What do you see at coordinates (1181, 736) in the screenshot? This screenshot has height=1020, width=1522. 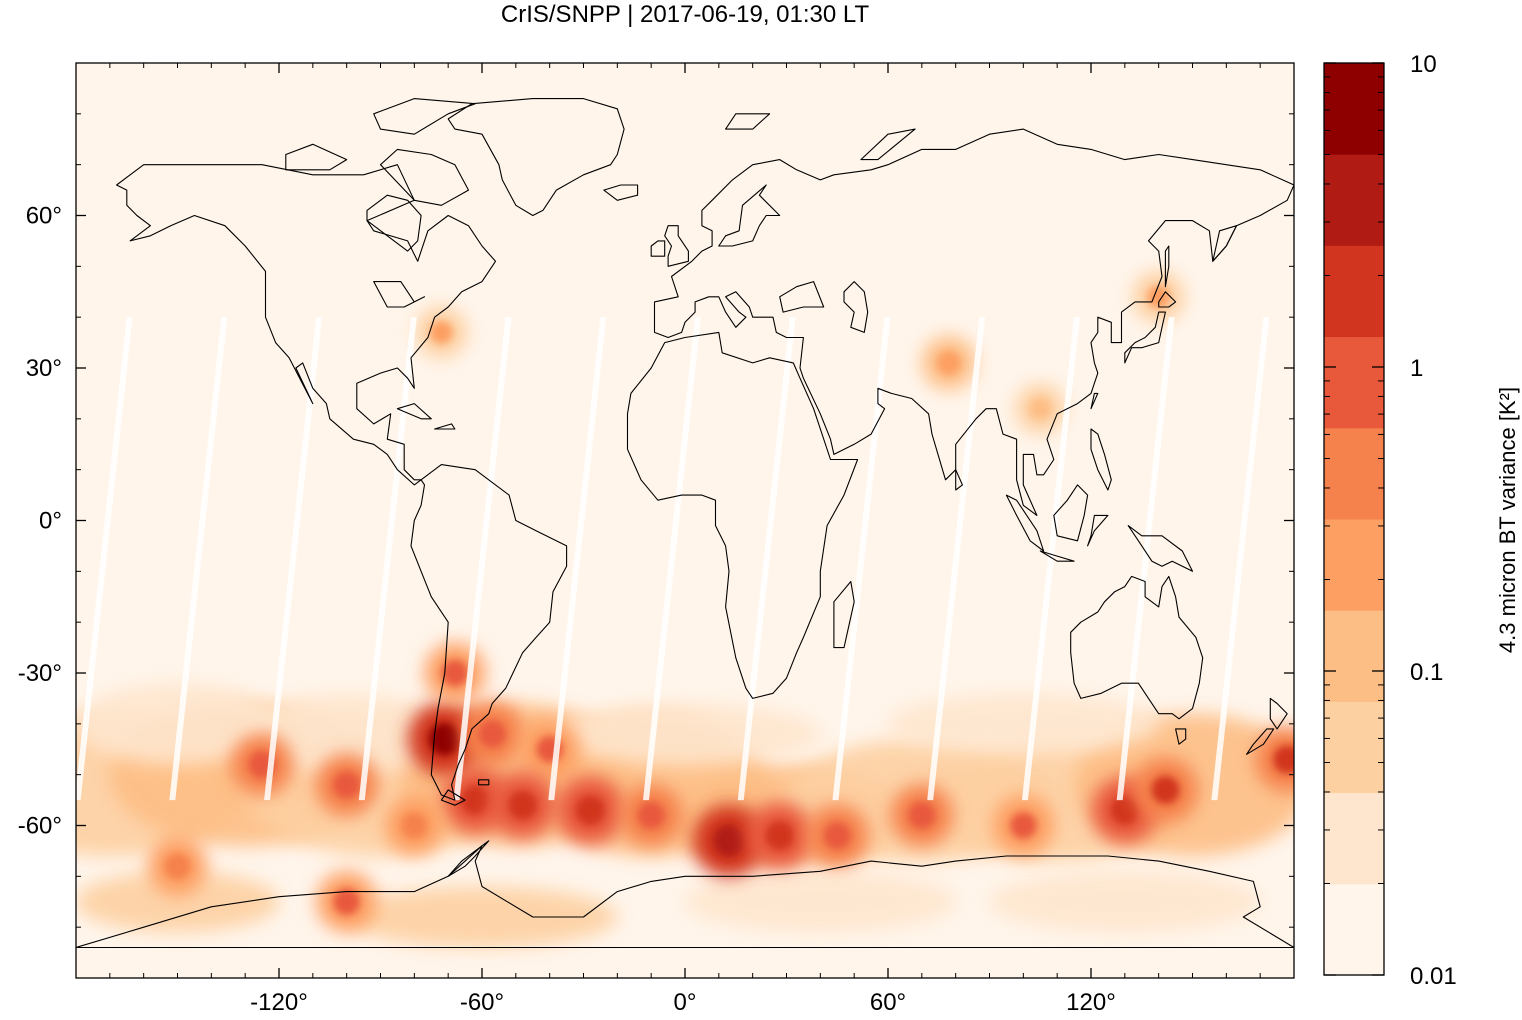 I see `coastline-tasmania` at bounding box center [1181, 736].